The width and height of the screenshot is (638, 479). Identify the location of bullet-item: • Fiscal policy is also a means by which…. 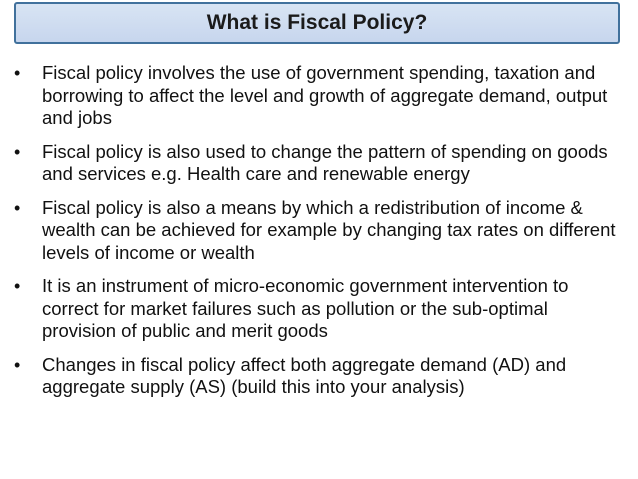
(318, 231).